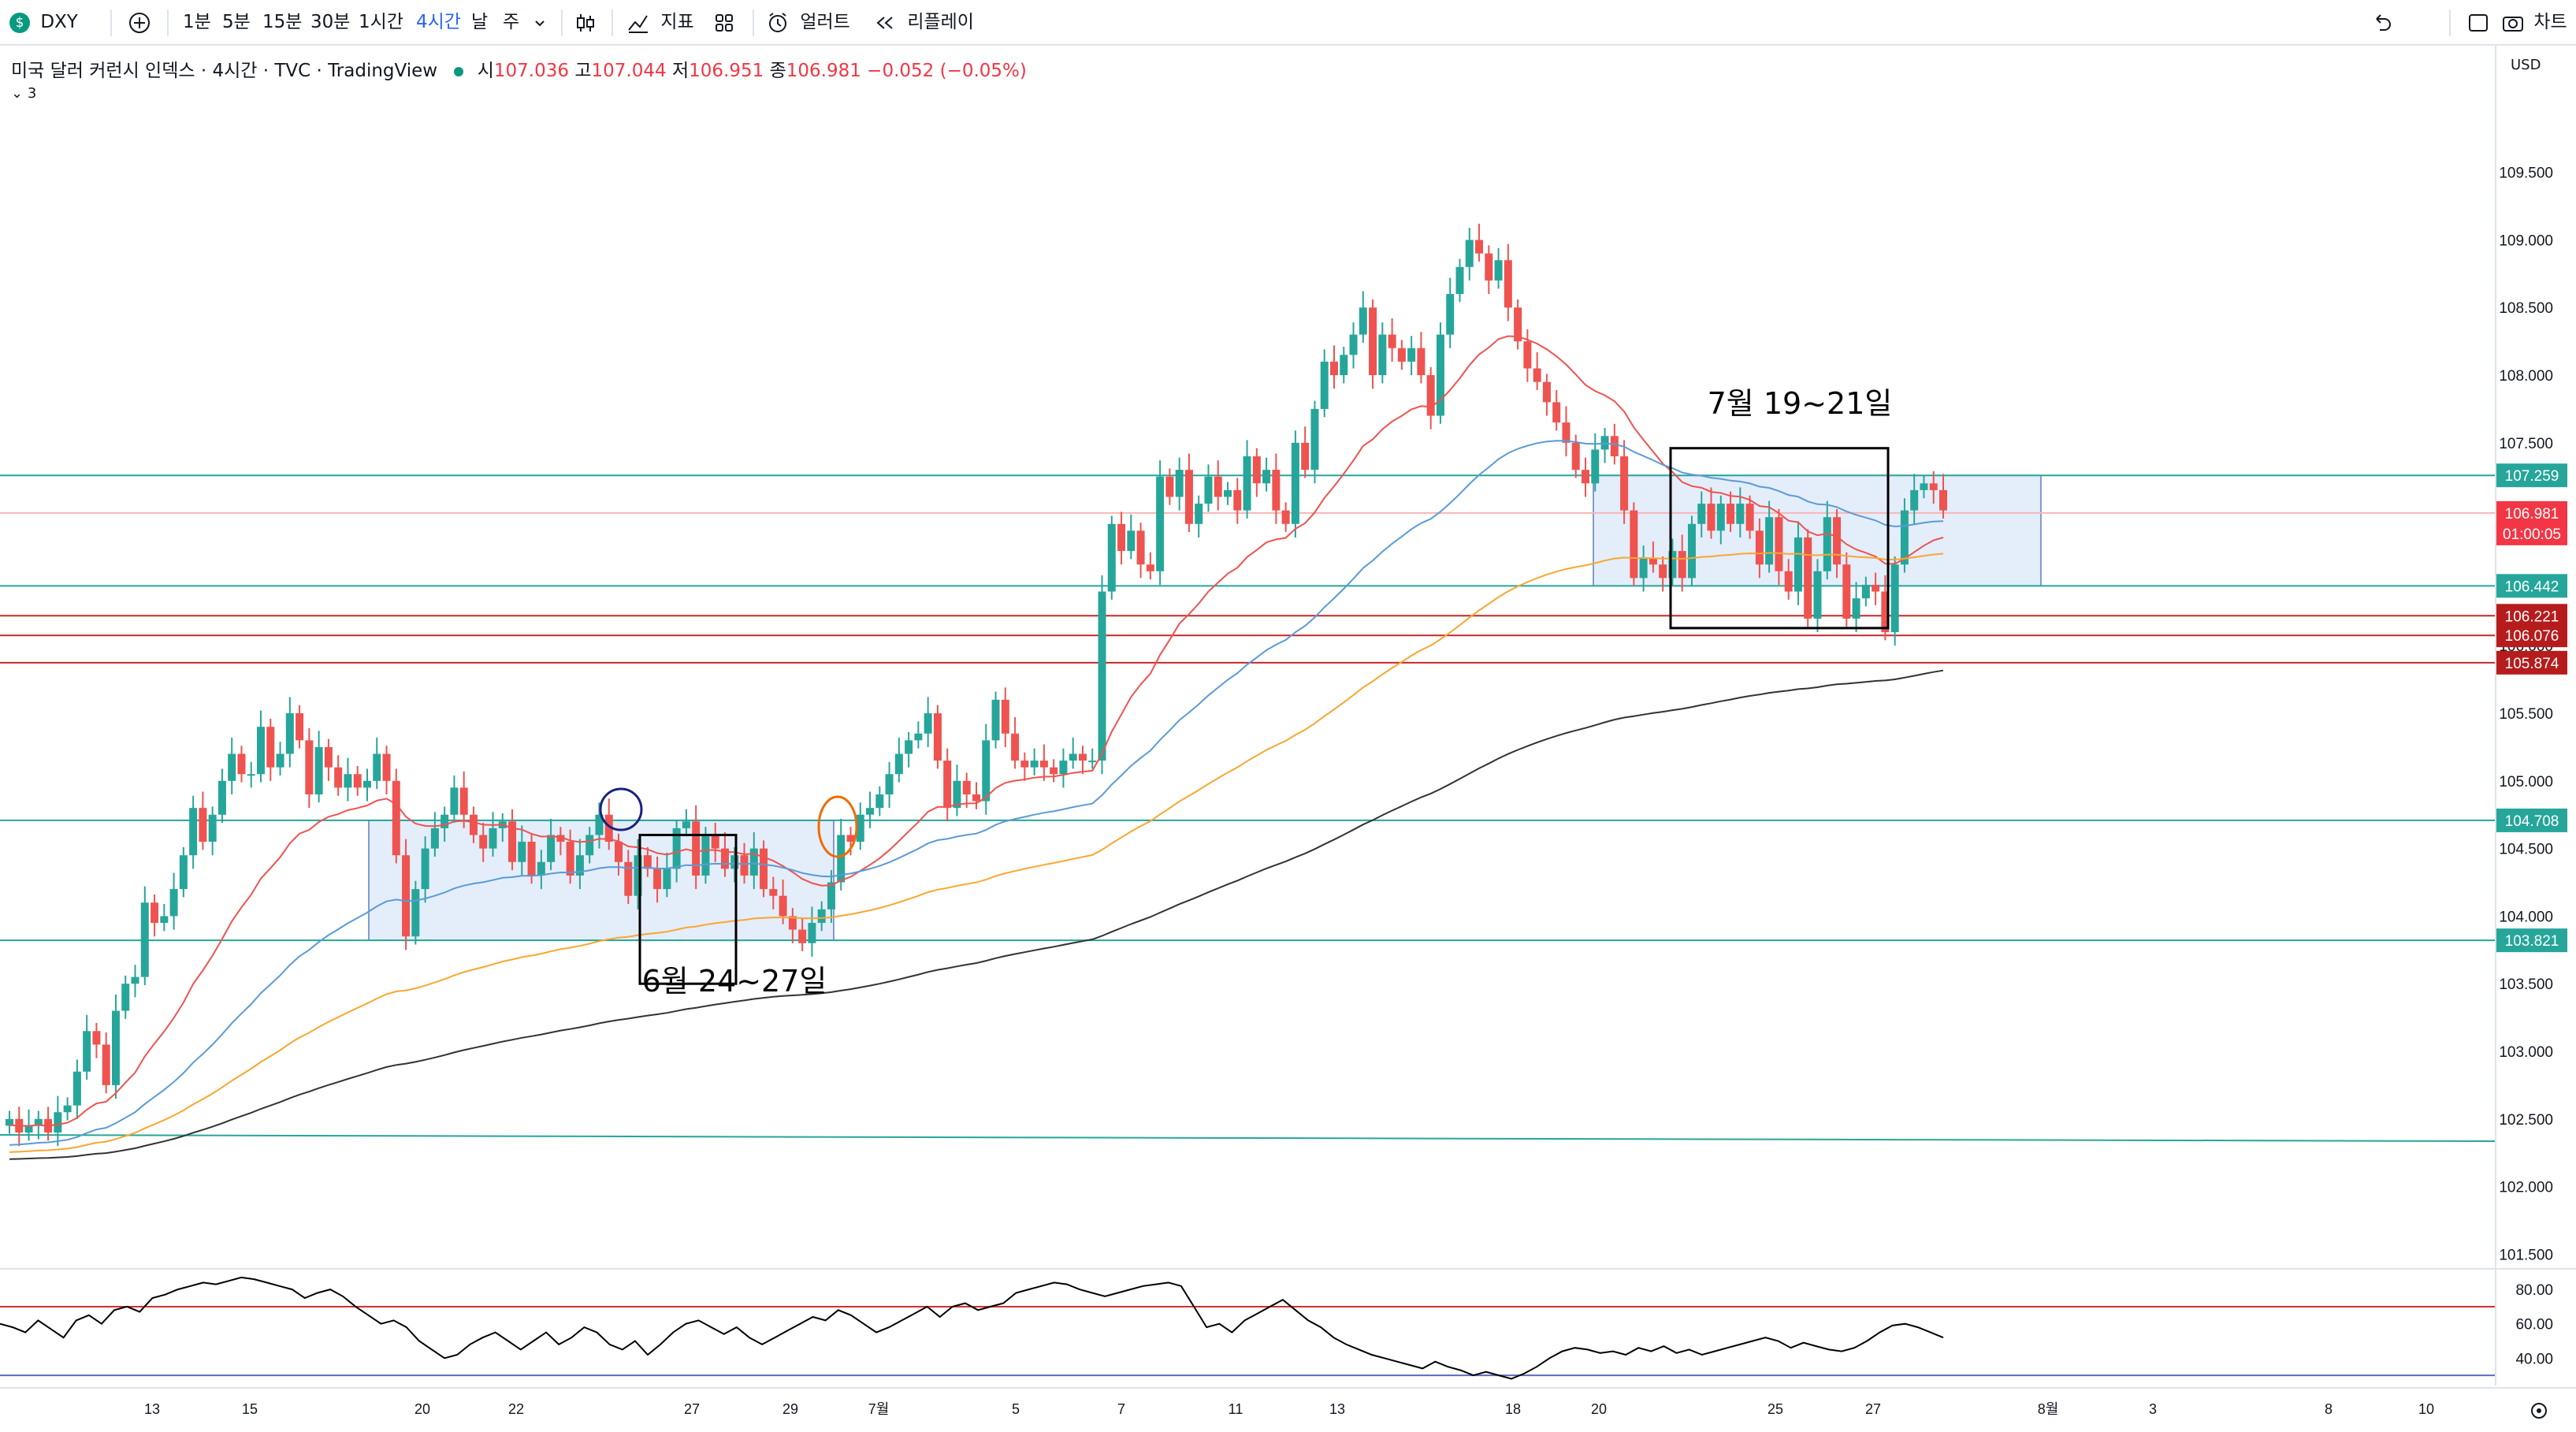 The width and height of the screenshot is (2576, 1432). Describe the element at coordinates (1288, 1409) in the screenshot. I see `time-axis` at that location.